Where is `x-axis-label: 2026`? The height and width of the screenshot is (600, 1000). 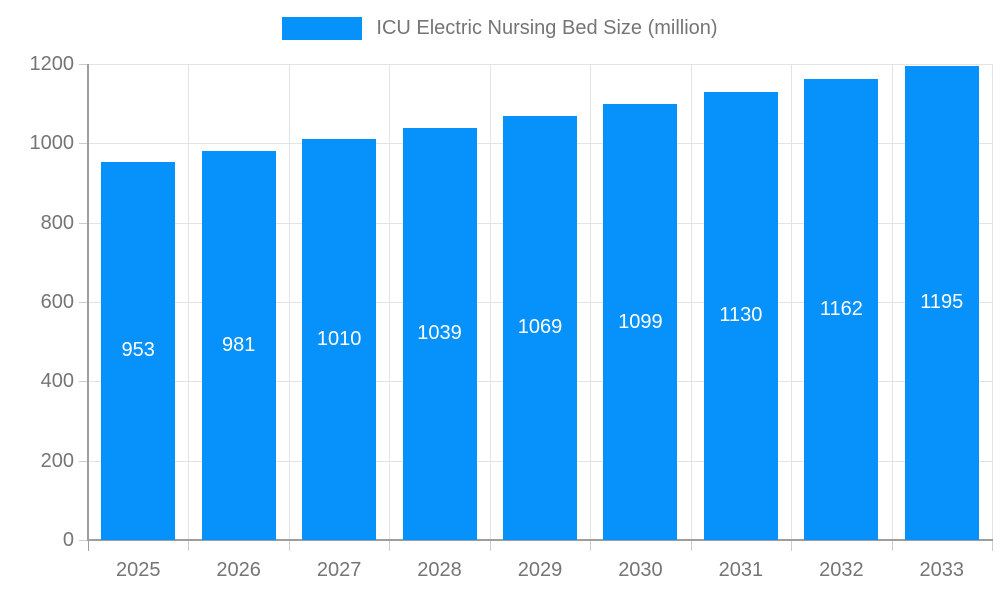 x-axis-label: 2026 is located at coordinates (238, 570).